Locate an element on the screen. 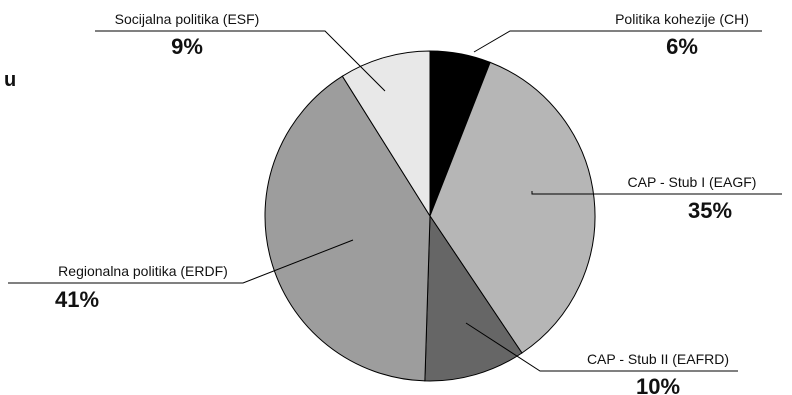  slice-label-1: CAP - Stub I (EAGF) is located at coordinates (692, 182).